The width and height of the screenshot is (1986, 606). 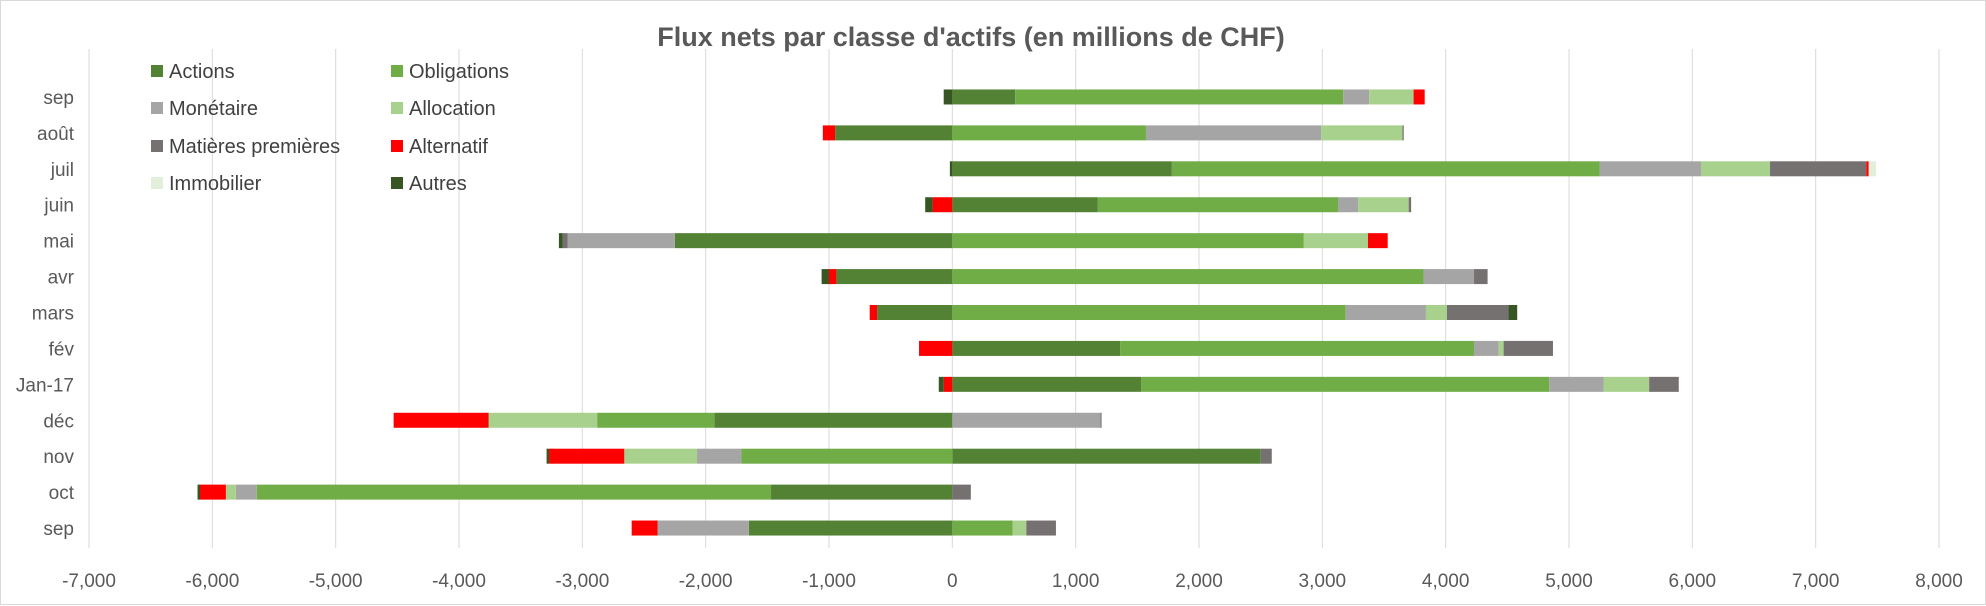 What do you see at coordinates (62, 170) in the screenshot?
I see `y-tick-label: juil` at bounding box center [62, 170].